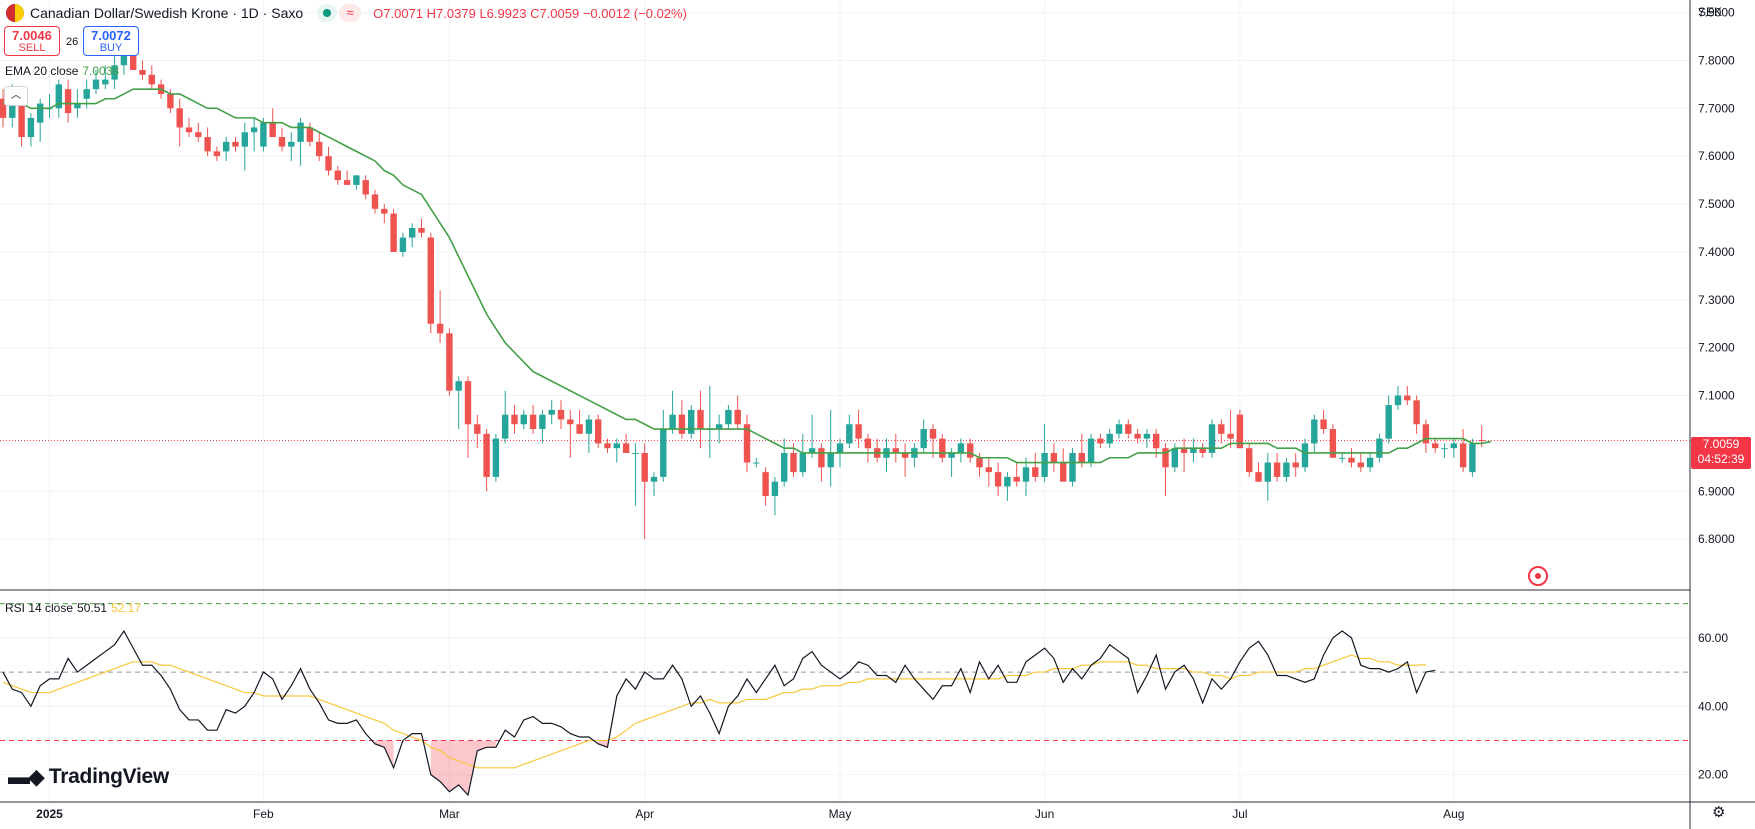 The width and height of the screenshot is (1755, 829). What do you see at coordinates (39, 608) in the screenshot?
I see `rsi-legend-label: RSI 14 close` at bounding box center [39, 608].